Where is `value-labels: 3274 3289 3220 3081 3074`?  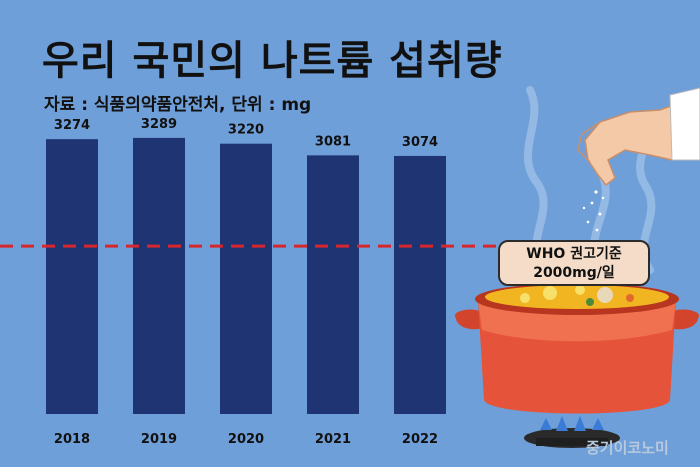
value-labels: 3274 3289 3220 3081 3074 is located at coordinates (246, 133).